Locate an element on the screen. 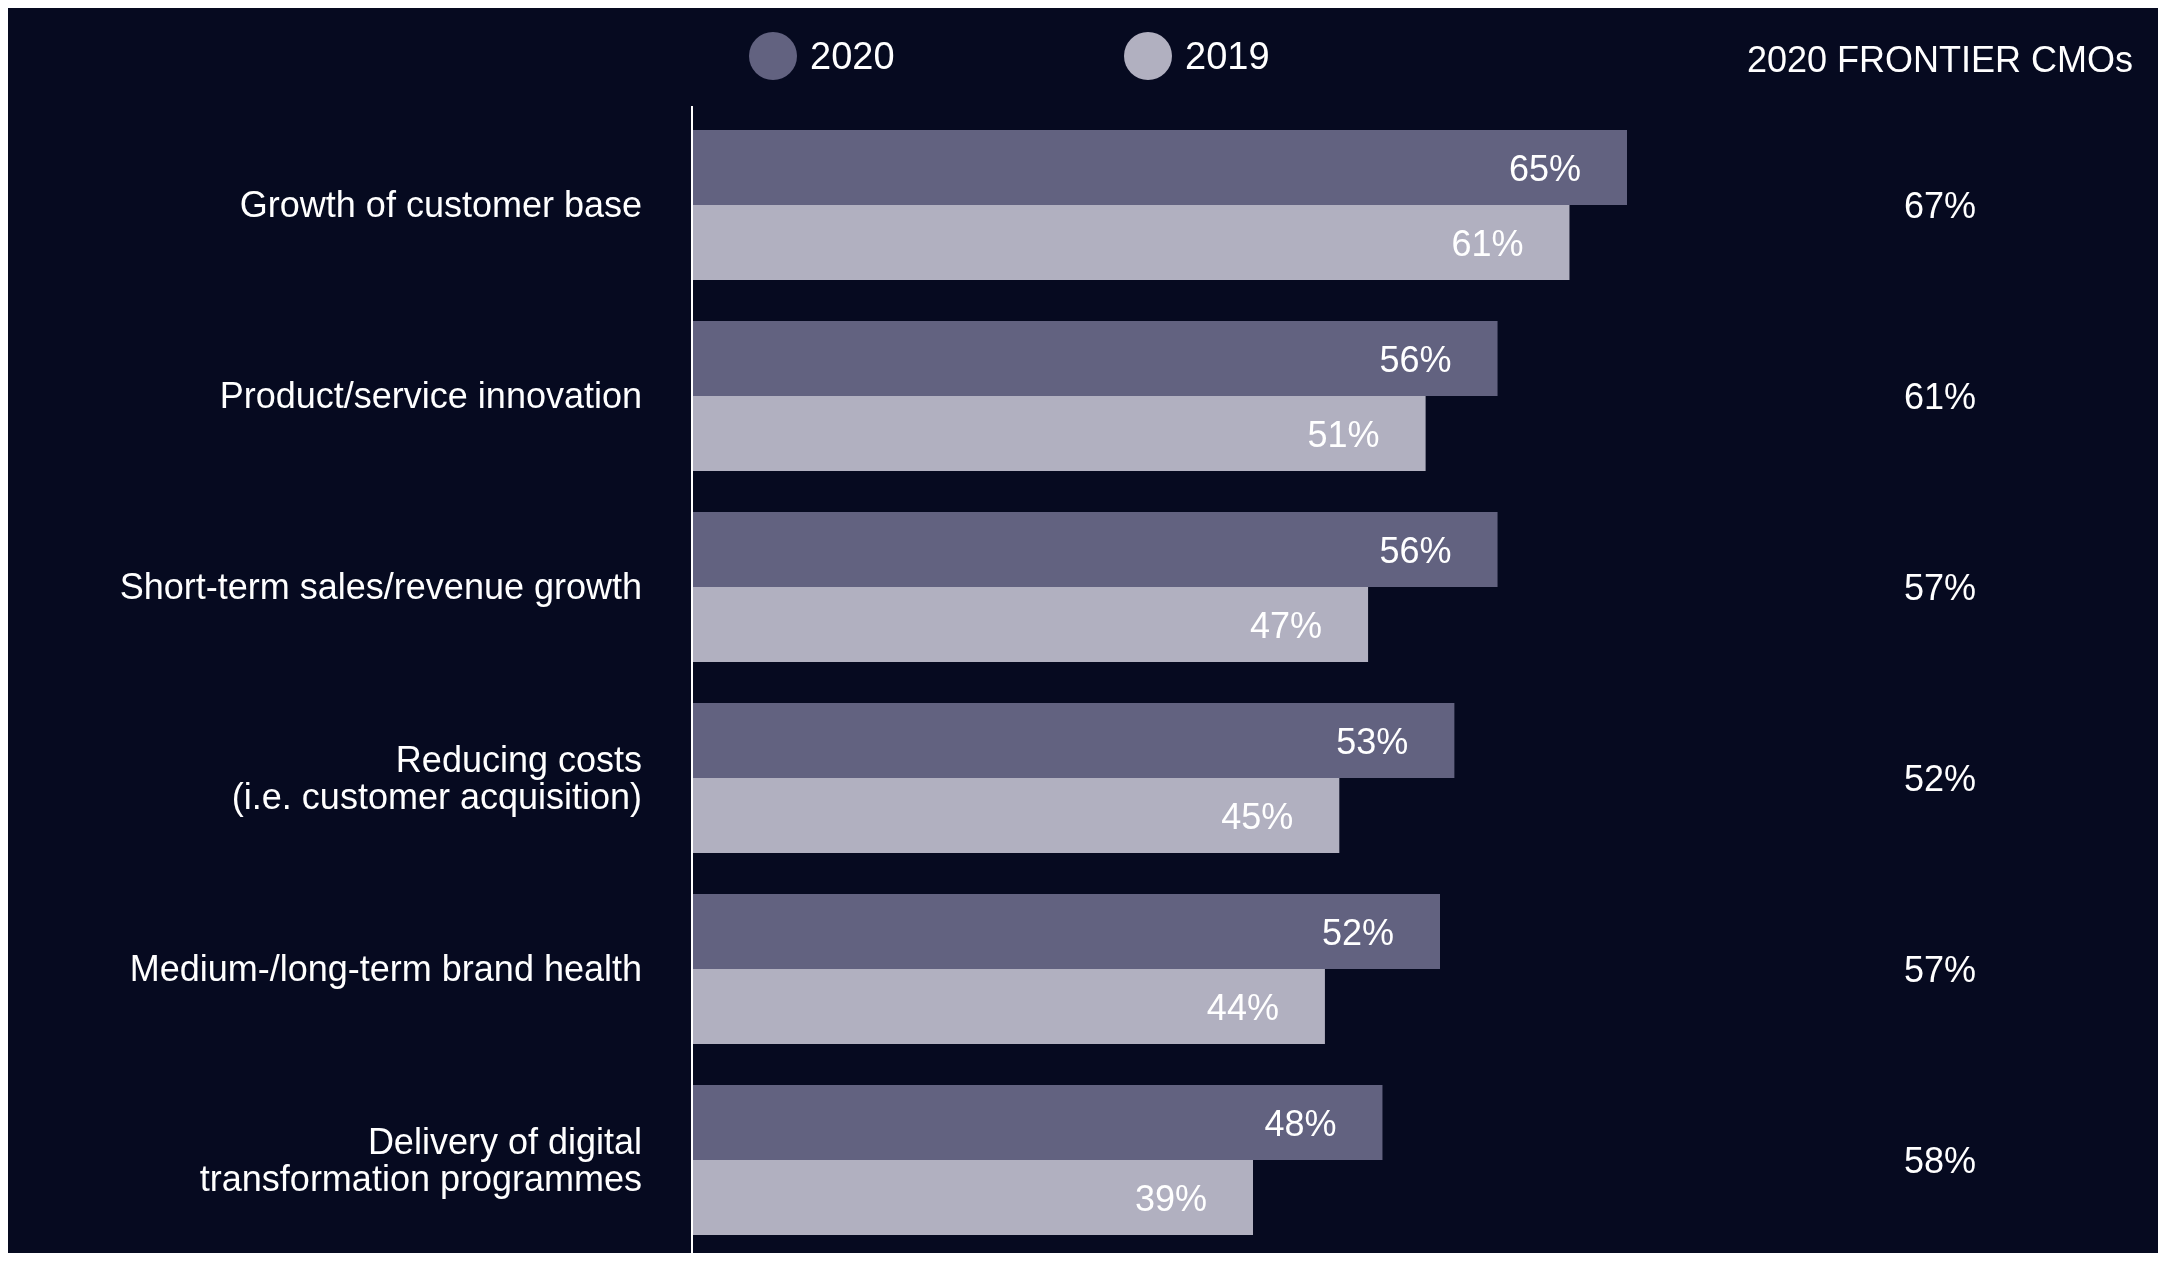 The image size is (2166, 1261). y-tick-label: Short-term sales/revenue growth is located at coordinates (380, 586).